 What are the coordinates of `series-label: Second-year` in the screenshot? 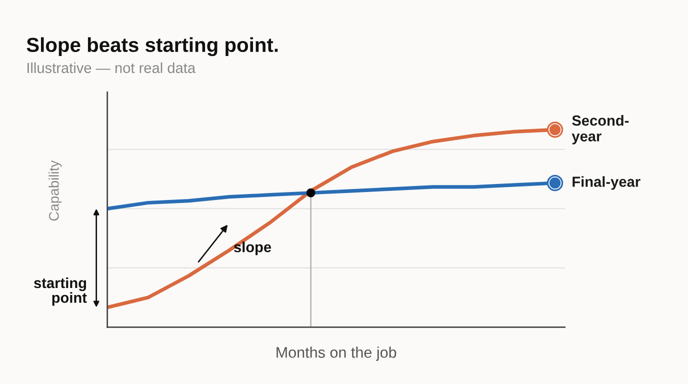 It's located at (600, 129).